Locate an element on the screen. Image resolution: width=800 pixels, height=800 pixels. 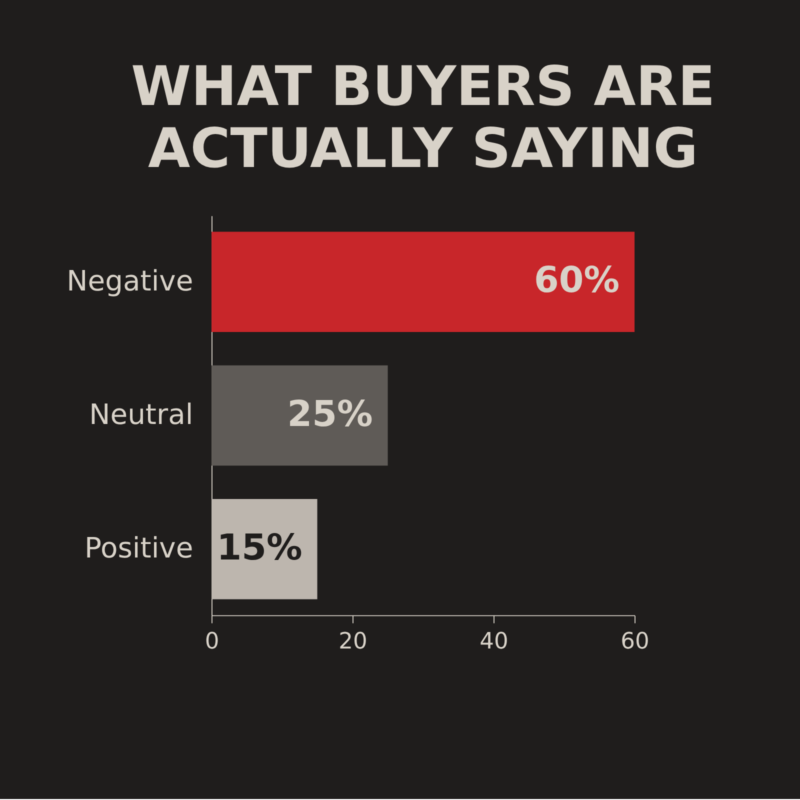
y-tick-label: Positive is located at coordinates (139, 548).